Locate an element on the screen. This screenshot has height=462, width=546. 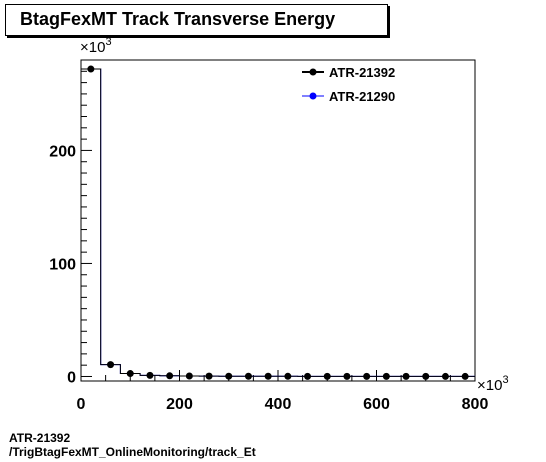
y-tick-label: 100 is located at coordinates (62, 264).